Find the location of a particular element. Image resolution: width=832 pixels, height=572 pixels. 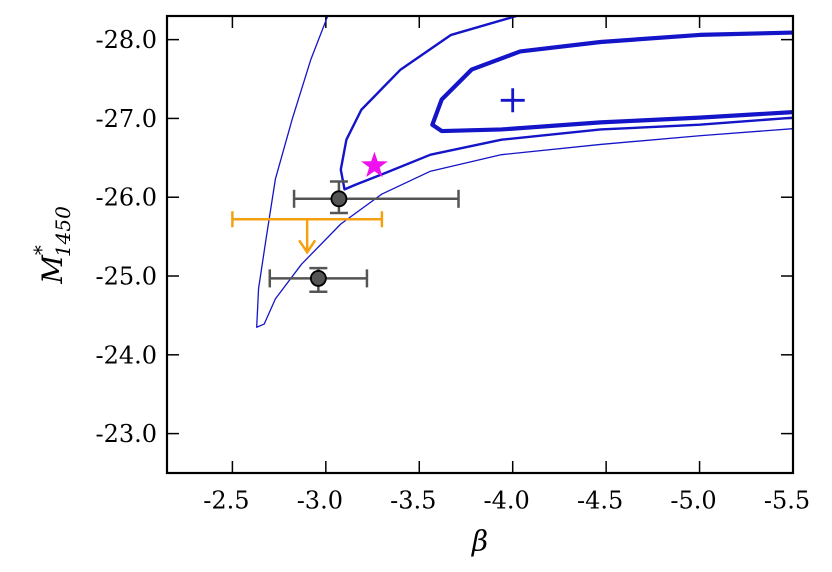

y-tick-label: -28.0 is located at coordinates (126, 40).